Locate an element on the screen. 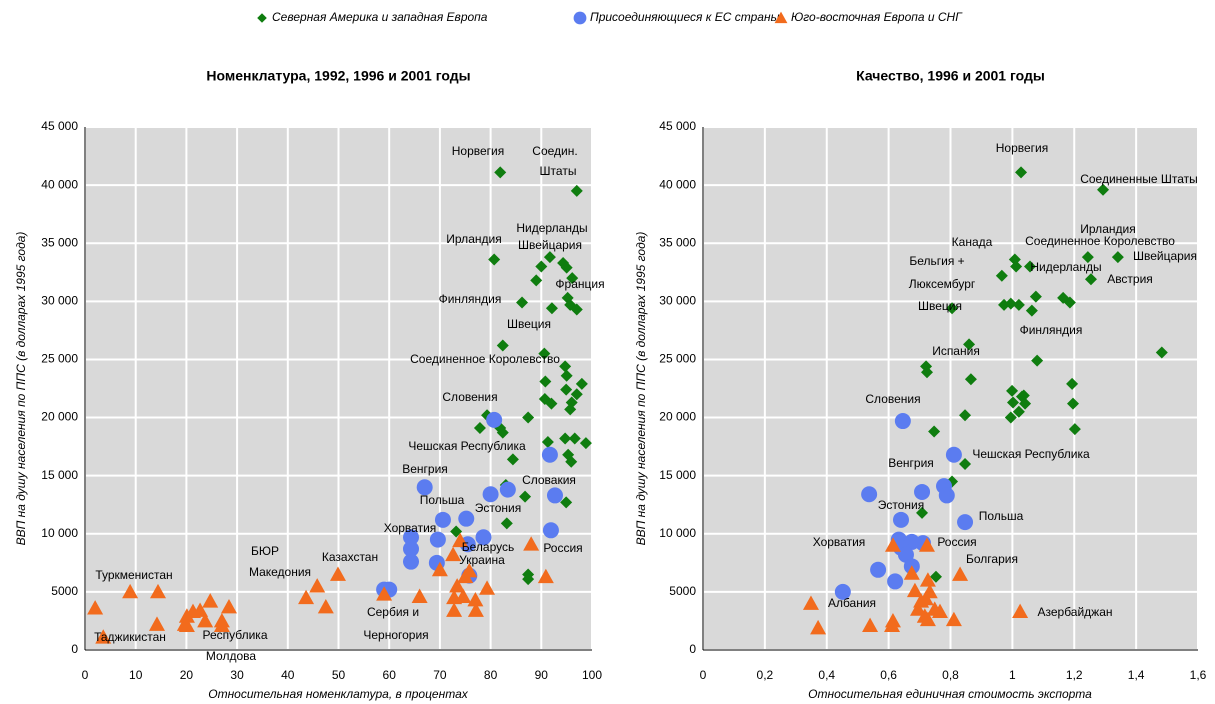  annotation: Болгария is located at coordinates (992, 559).